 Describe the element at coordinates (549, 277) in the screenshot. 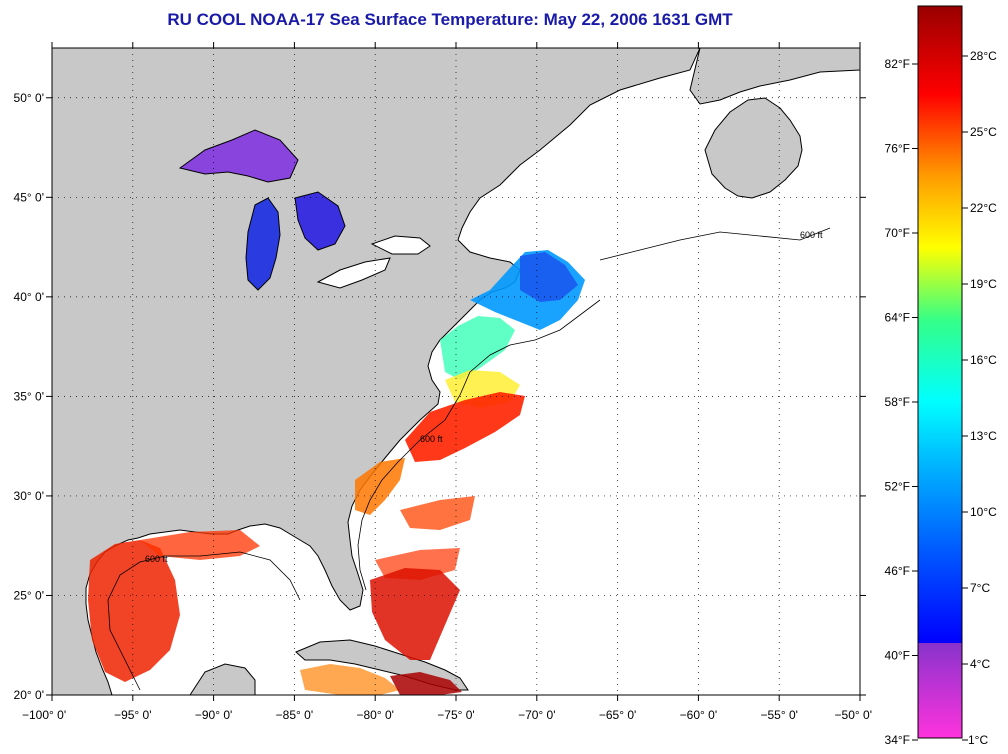

I see `sst-gulf-of-maine-cold` at that location.